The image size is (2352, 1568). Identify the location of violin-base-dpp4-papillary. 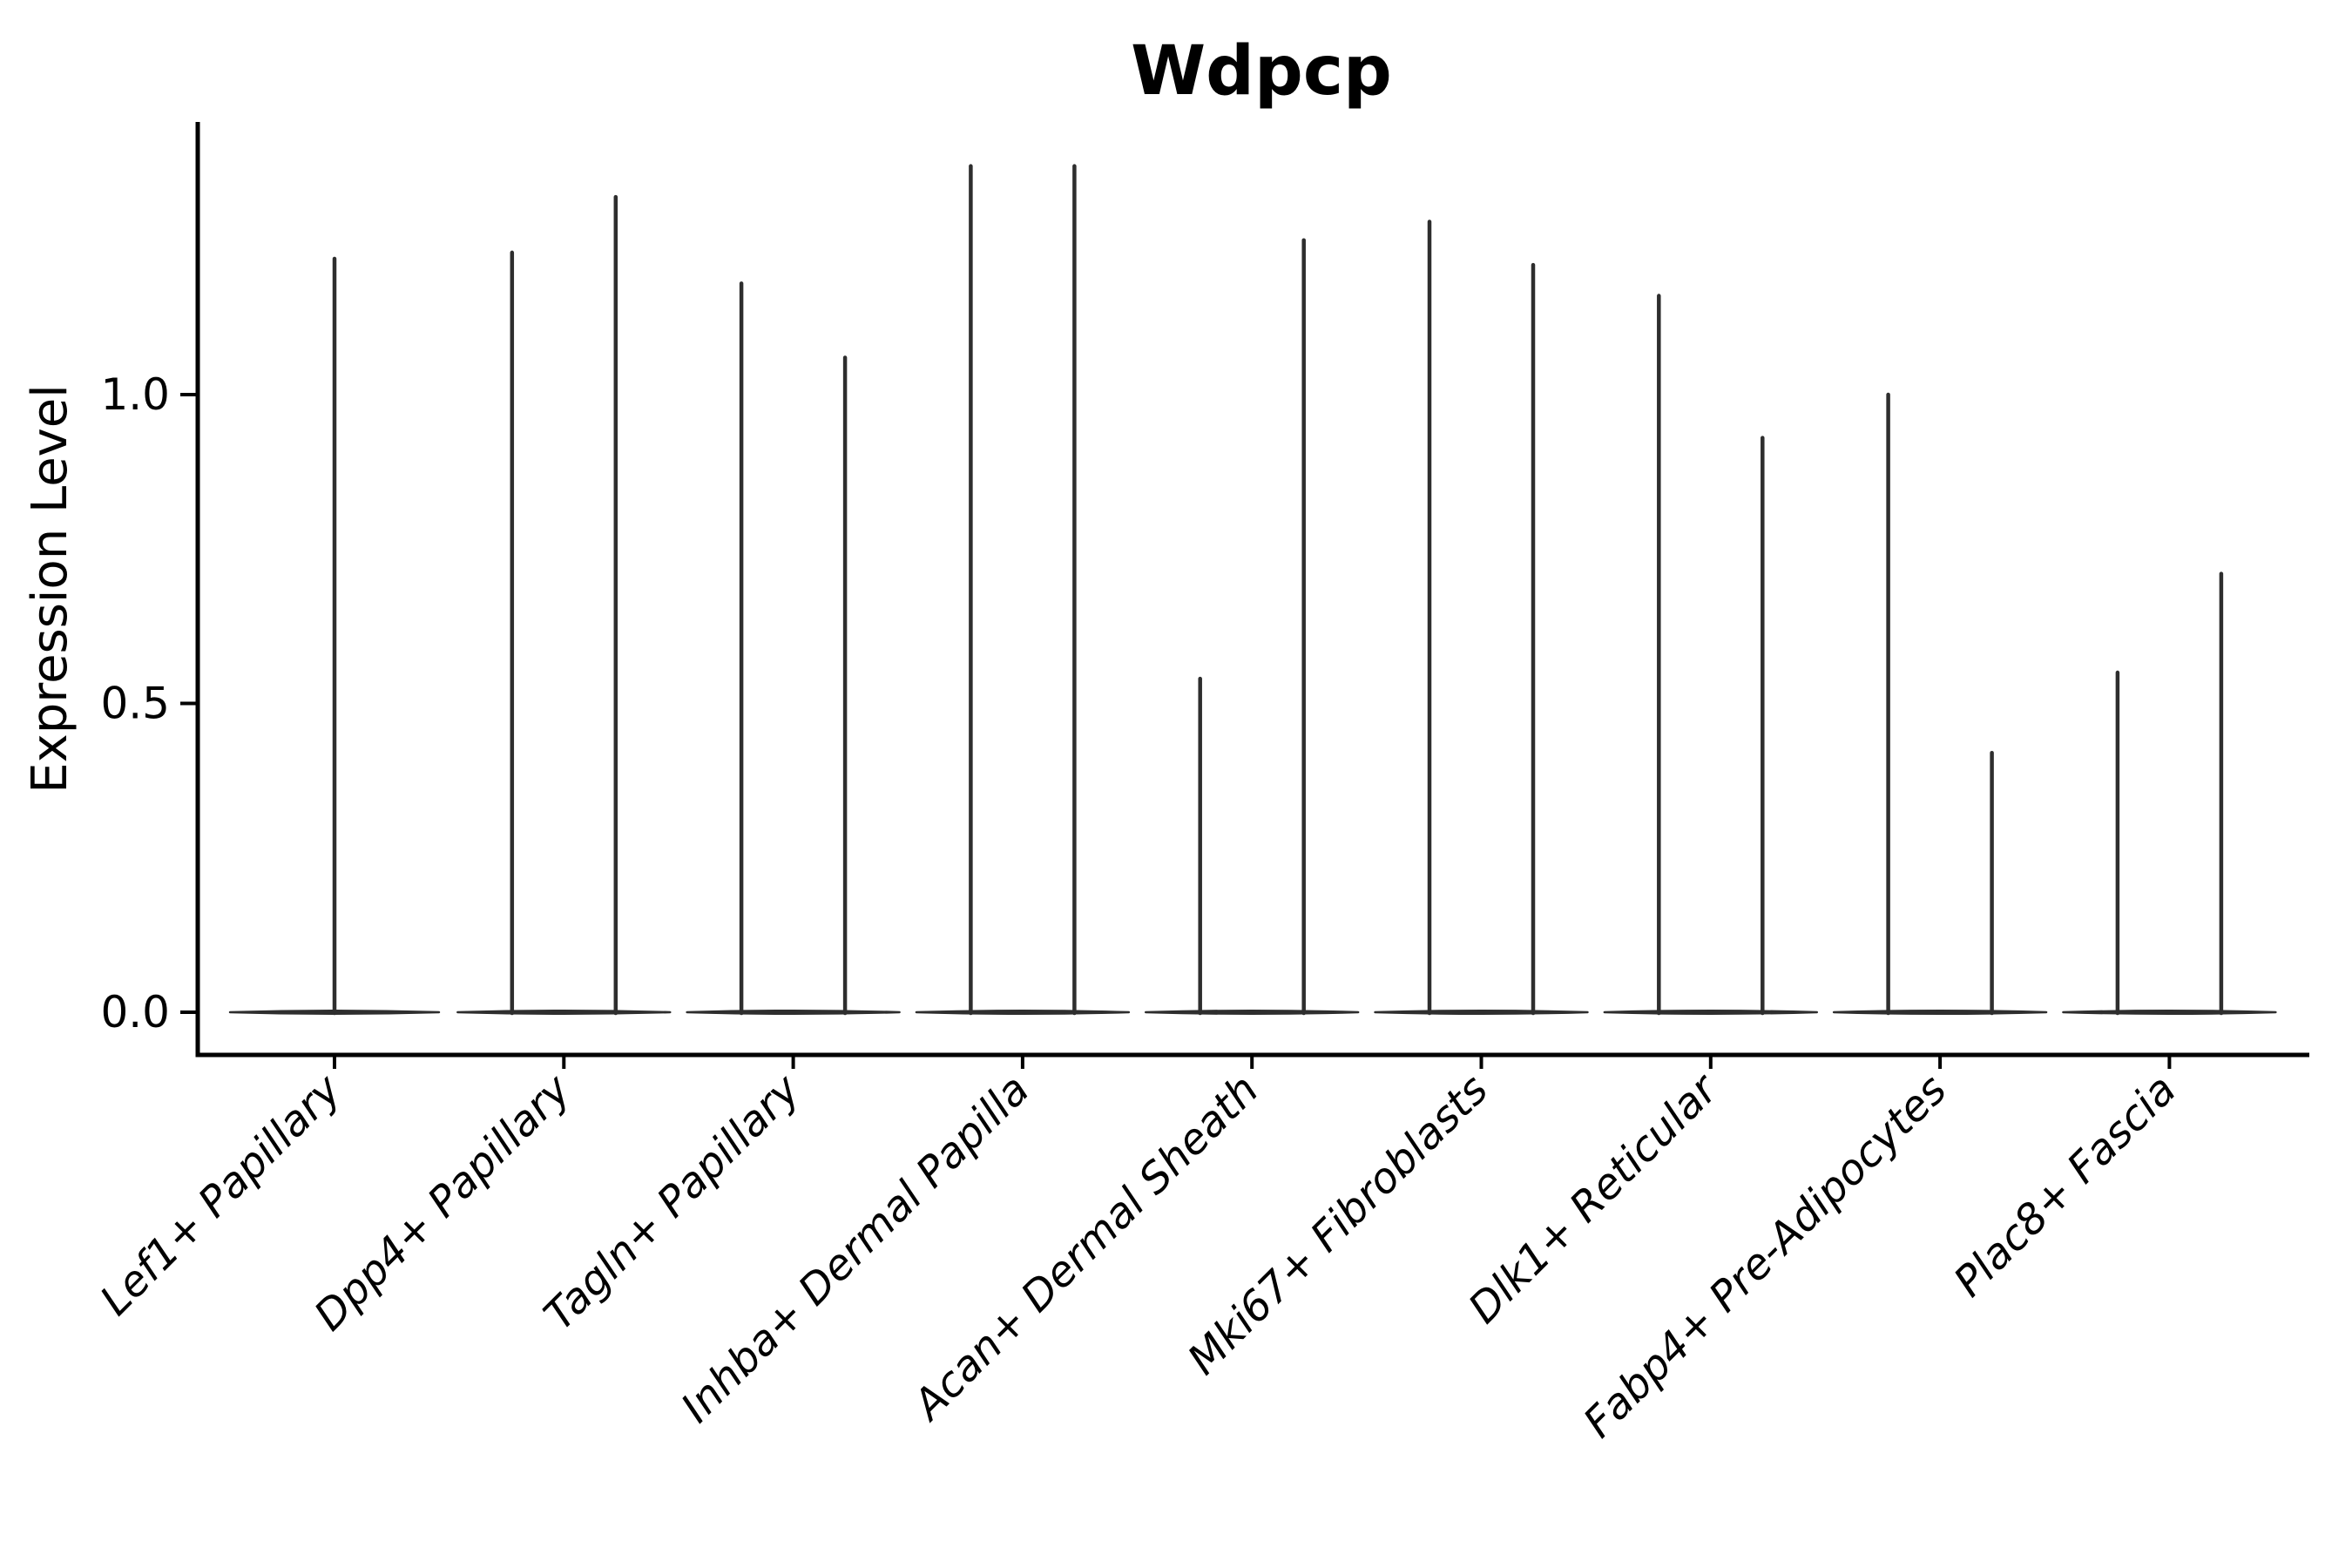
(564, 1013).